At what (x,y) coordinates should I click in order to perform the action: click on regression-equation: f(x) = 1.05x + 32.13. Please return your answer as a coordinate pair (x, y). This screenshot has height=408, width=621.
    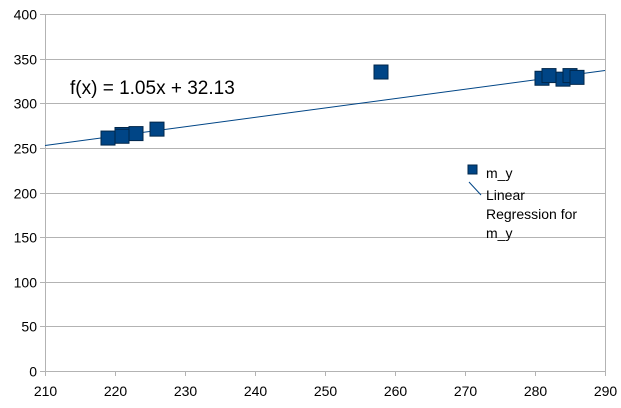
    Looking at the image, I should click on (152, 88).